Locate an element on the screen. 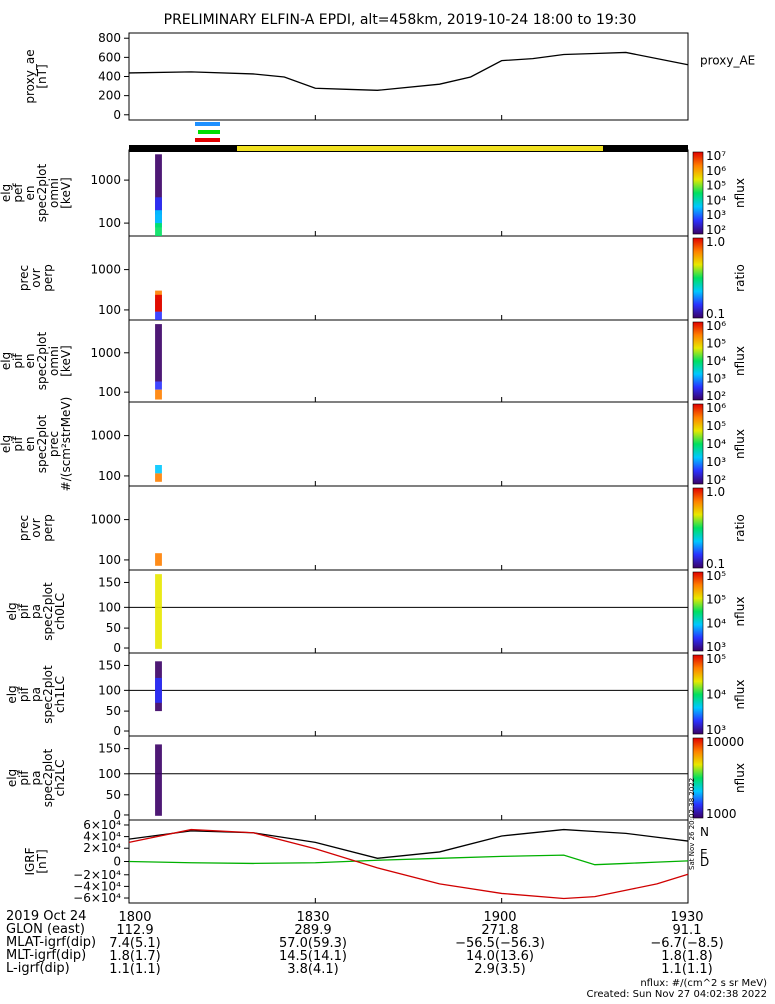 This screenshot has width=775, height=1004. side-timestamp: Sat Nov 26 20:02:38 2022 is located at coordinates (692, 824).